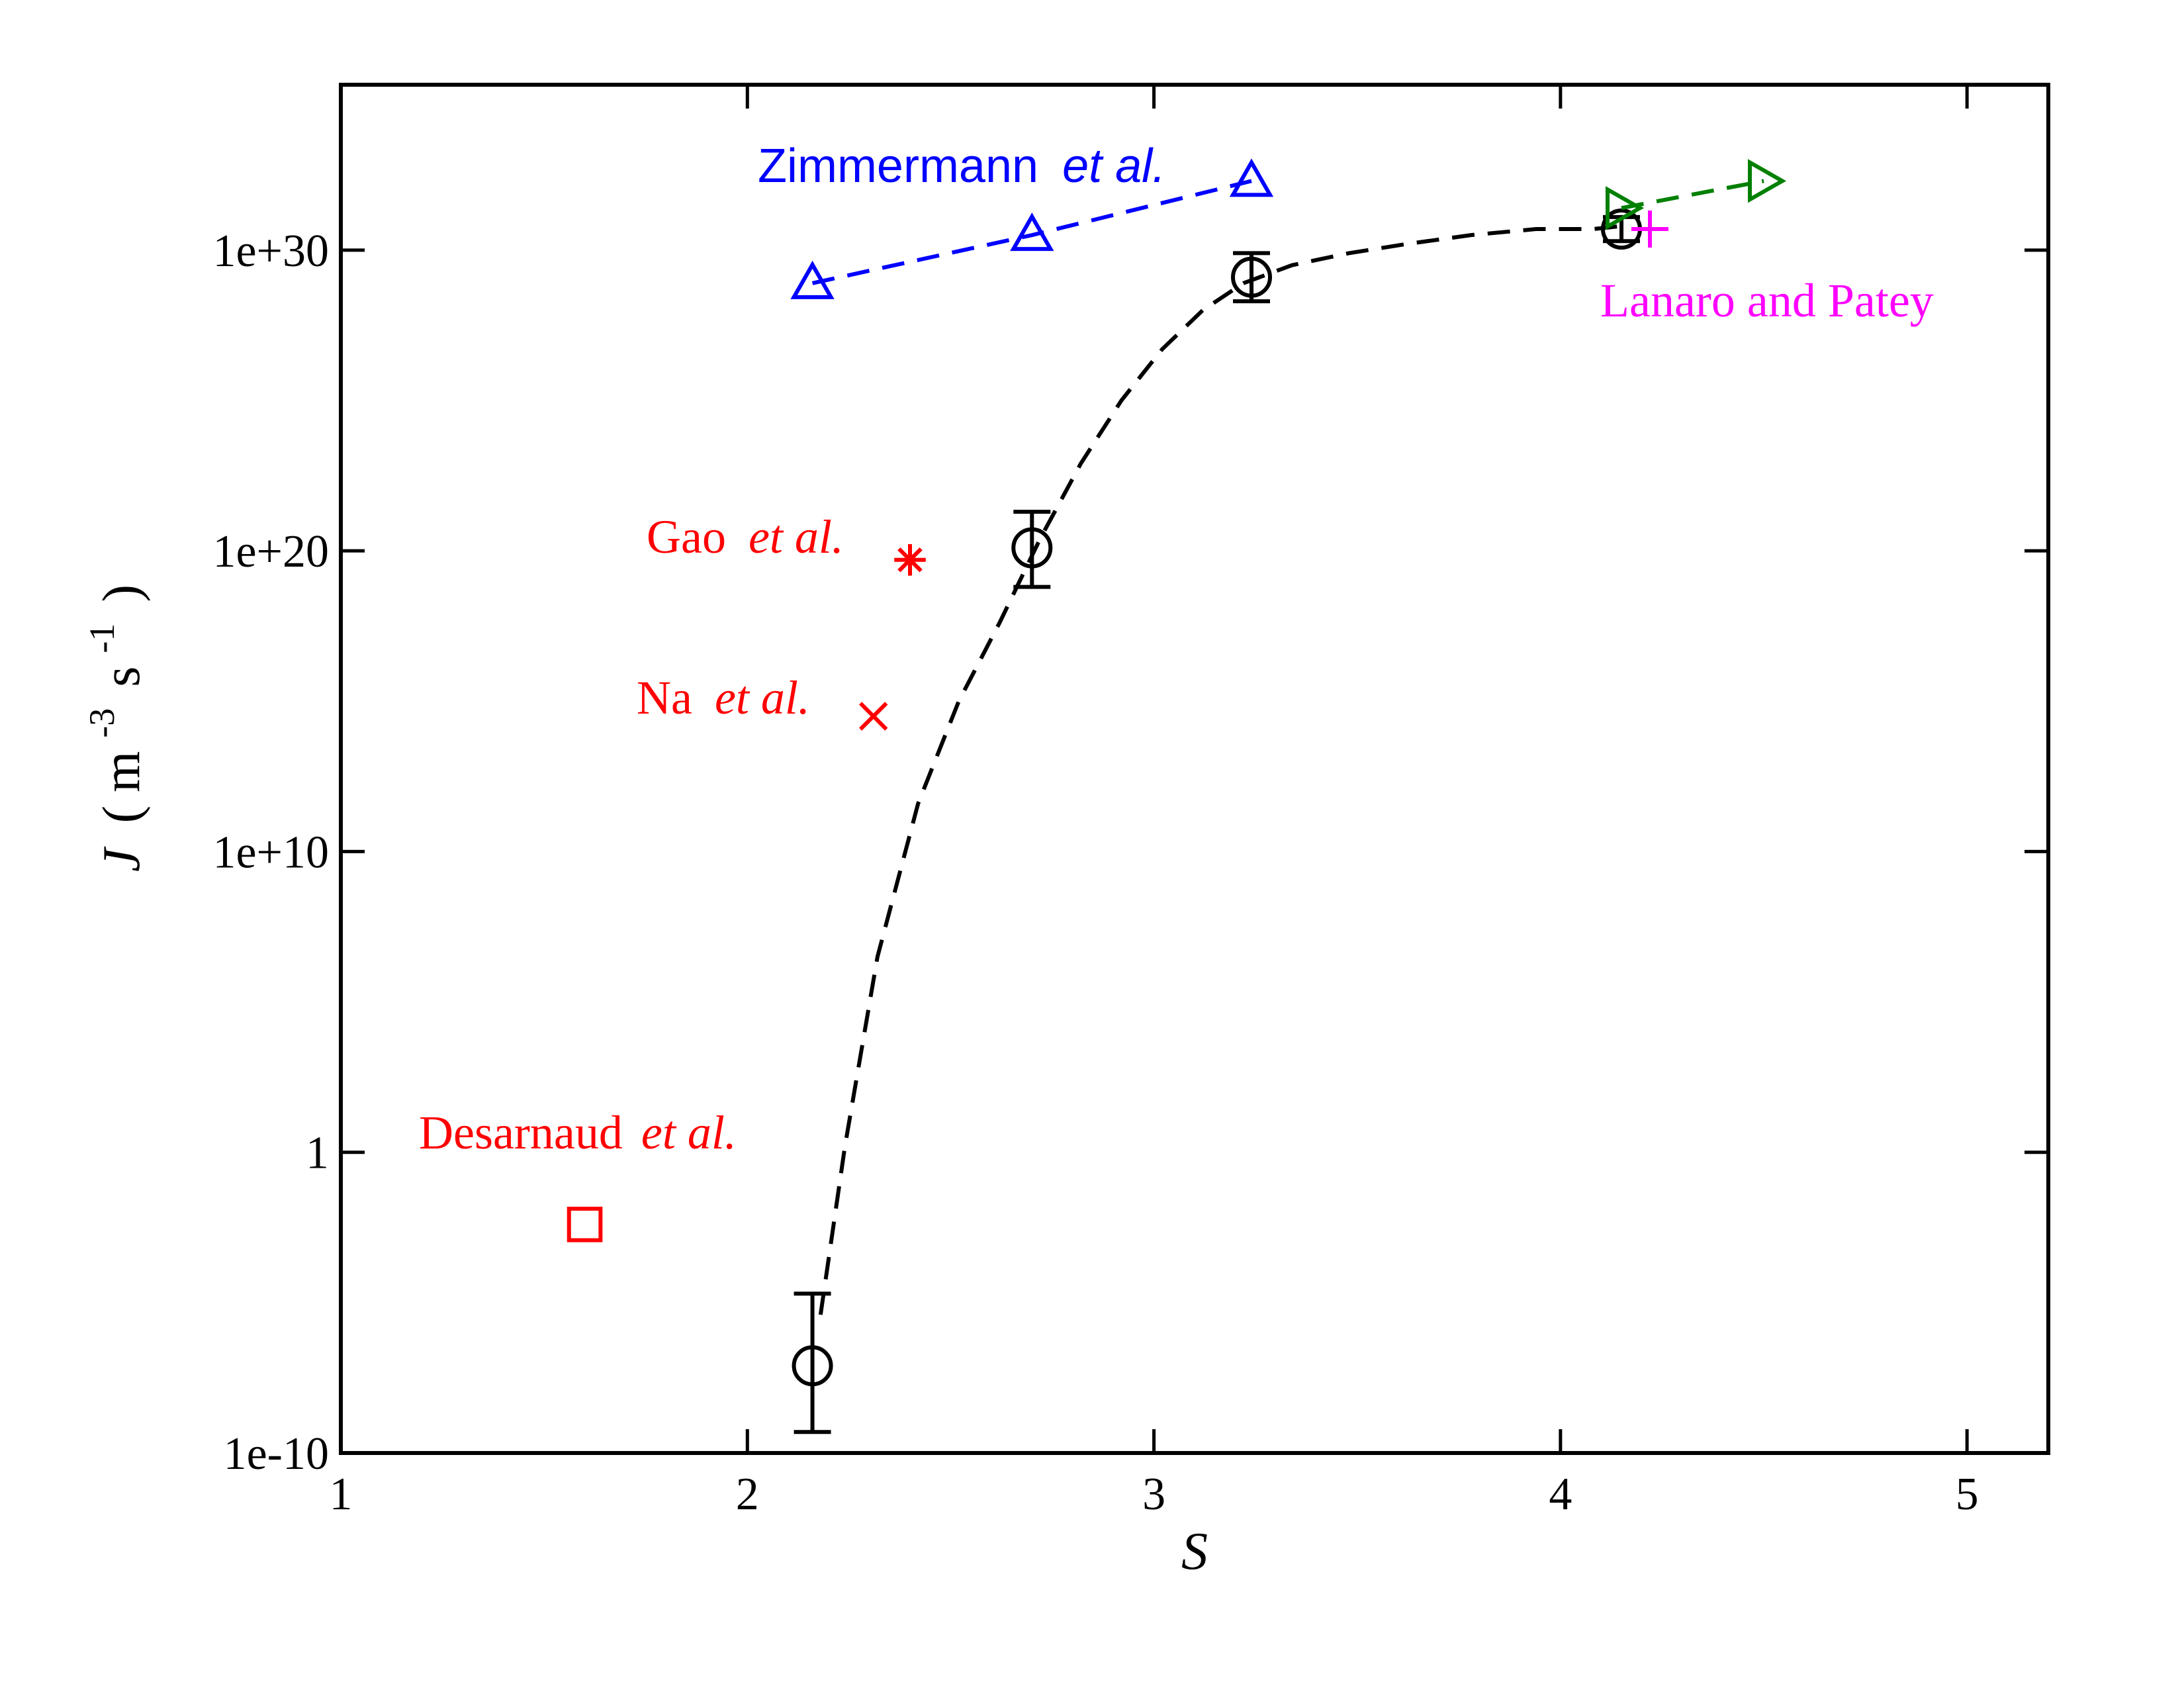 The width and height of the screenshot is (2184, 1688). What do you see at coordinates (122, 814) in the screenshot?
I see `y-axis-unit-open: (` at bounding box center [122, 814].